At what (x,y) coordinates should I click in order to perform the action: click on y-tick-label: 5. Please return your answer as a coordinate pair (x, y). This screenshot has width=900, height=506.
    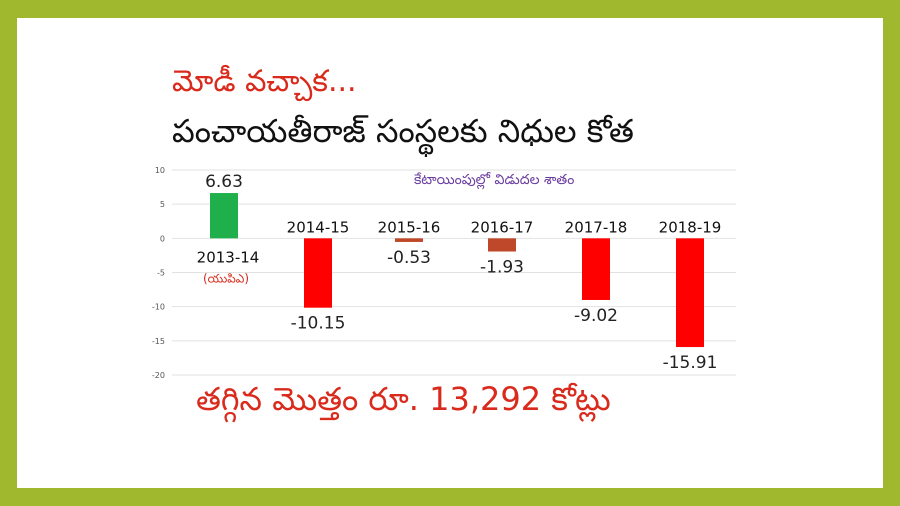
    Looking at the image, I should click on (162, 204).